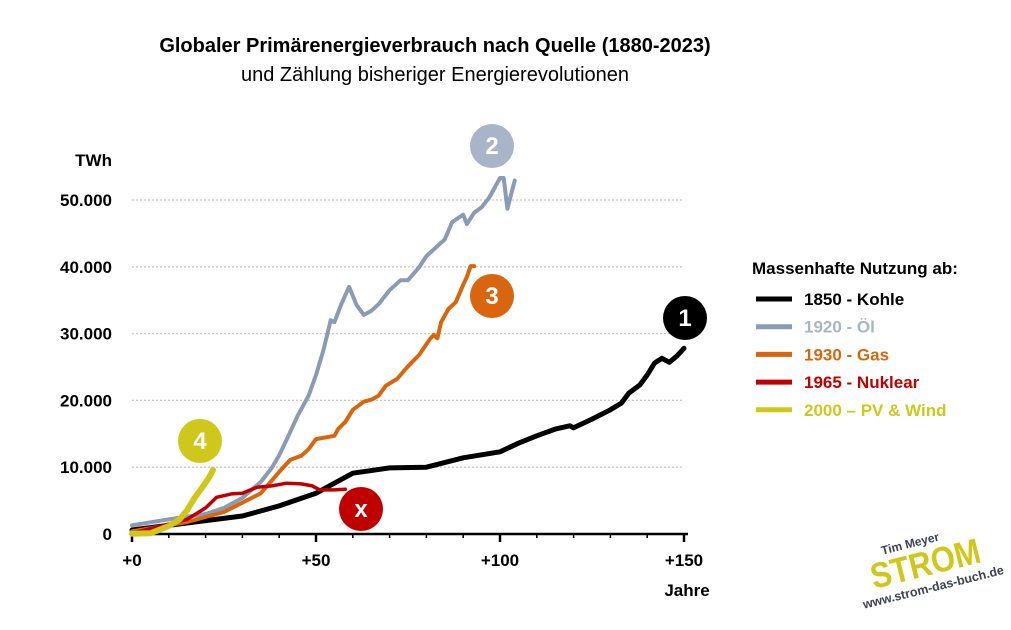 This screenshot has width=1011, height=630. I want to click on x-tick-label: +0, so click(131, 560).